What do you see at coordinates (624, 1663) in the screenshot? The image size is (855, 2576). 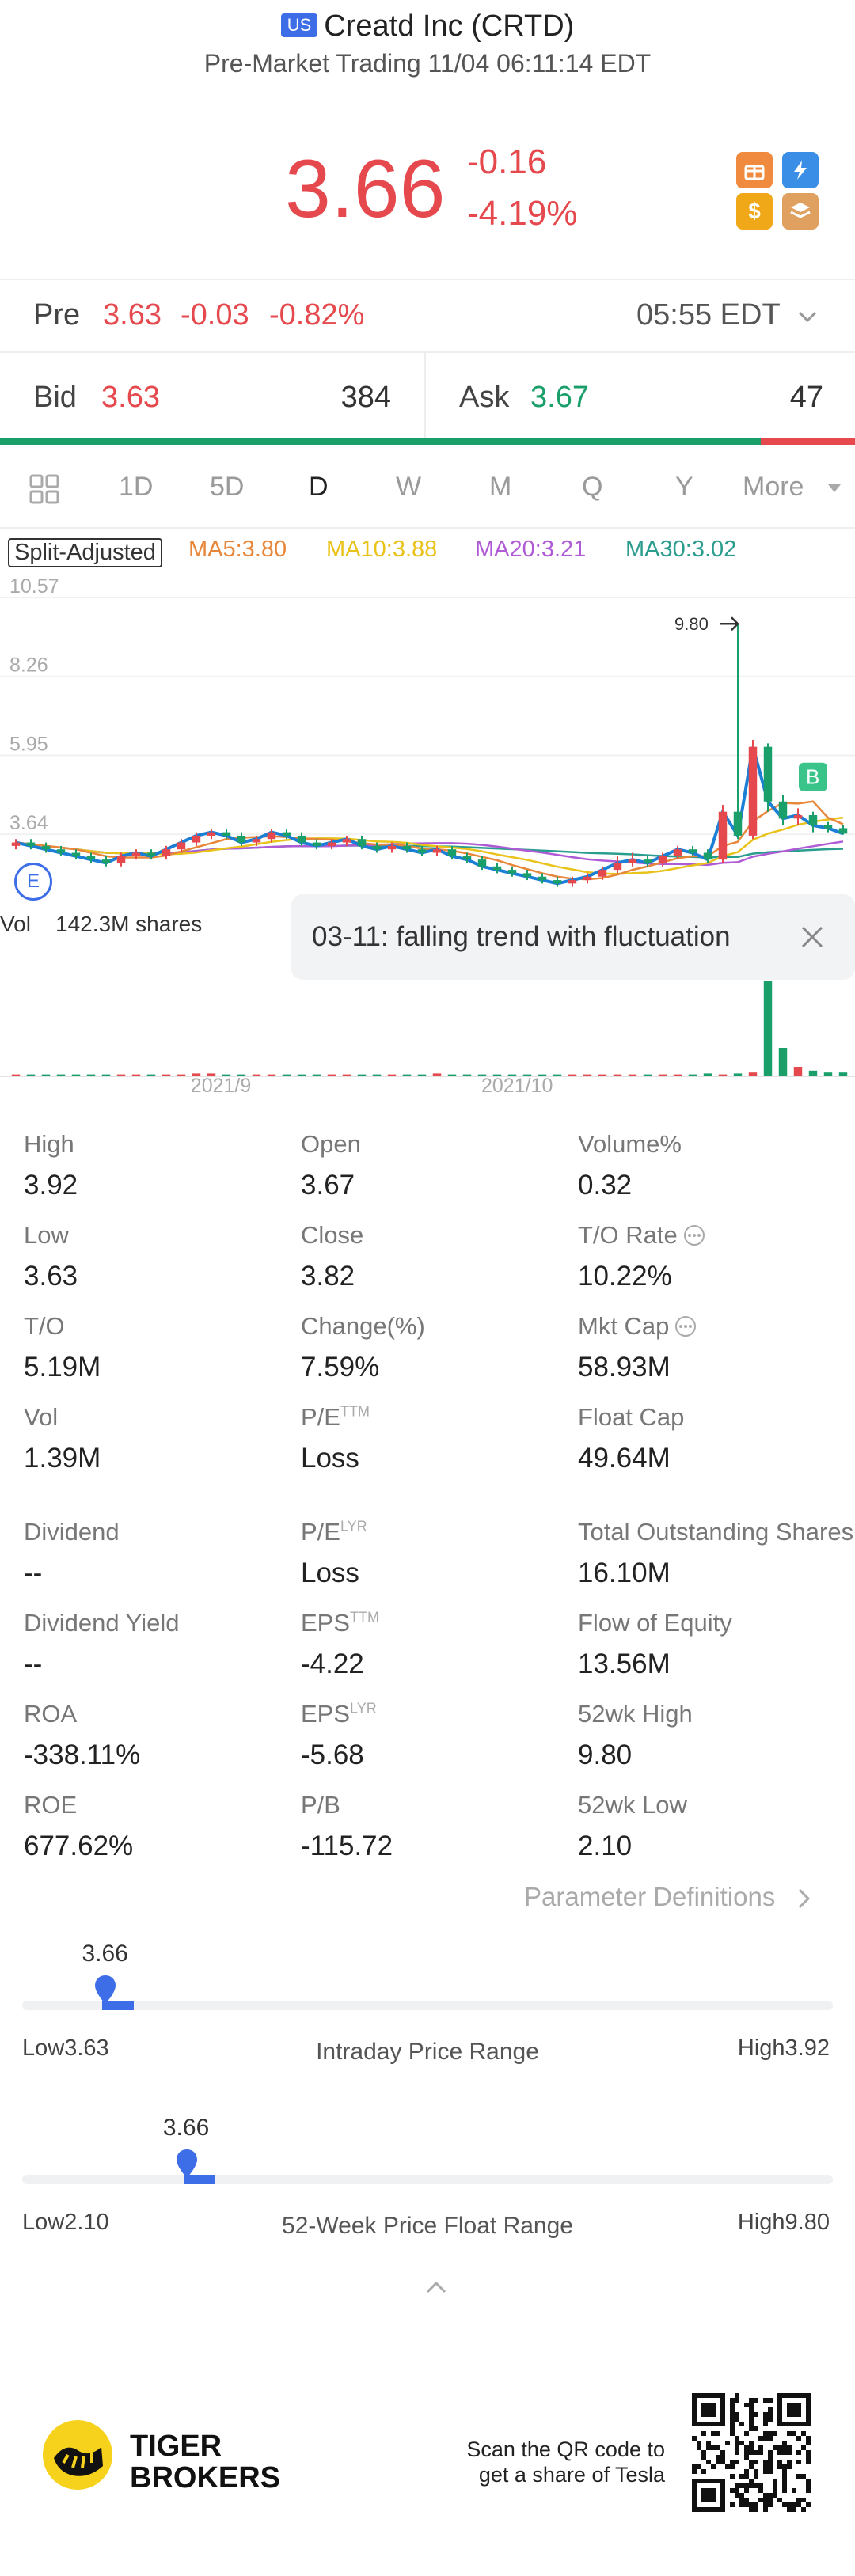 I see `stat-value: 13.56M` at bounding box center [624, 1663].